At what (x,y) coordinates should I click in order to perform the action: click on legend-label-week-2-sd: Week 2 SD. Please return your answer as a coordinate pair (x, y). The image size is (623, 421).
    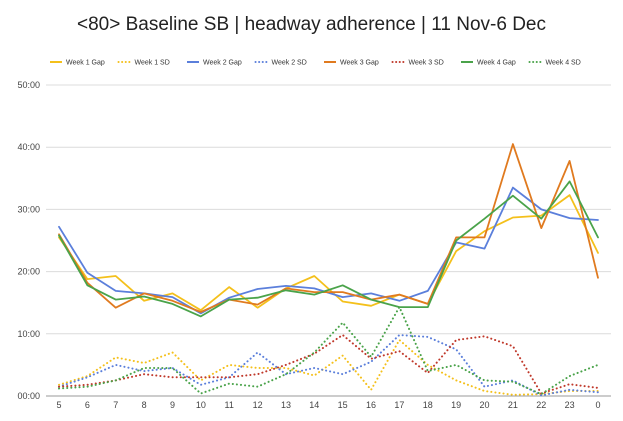
    Looking at the image, I should click on (289, 63).